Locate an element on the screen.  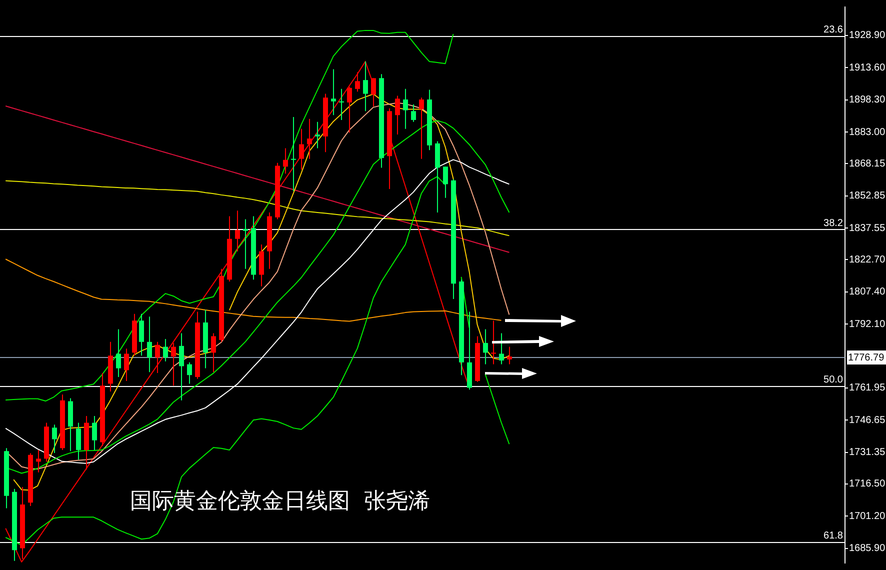
annotation: 50.0 is located at coordinates (834, 380).